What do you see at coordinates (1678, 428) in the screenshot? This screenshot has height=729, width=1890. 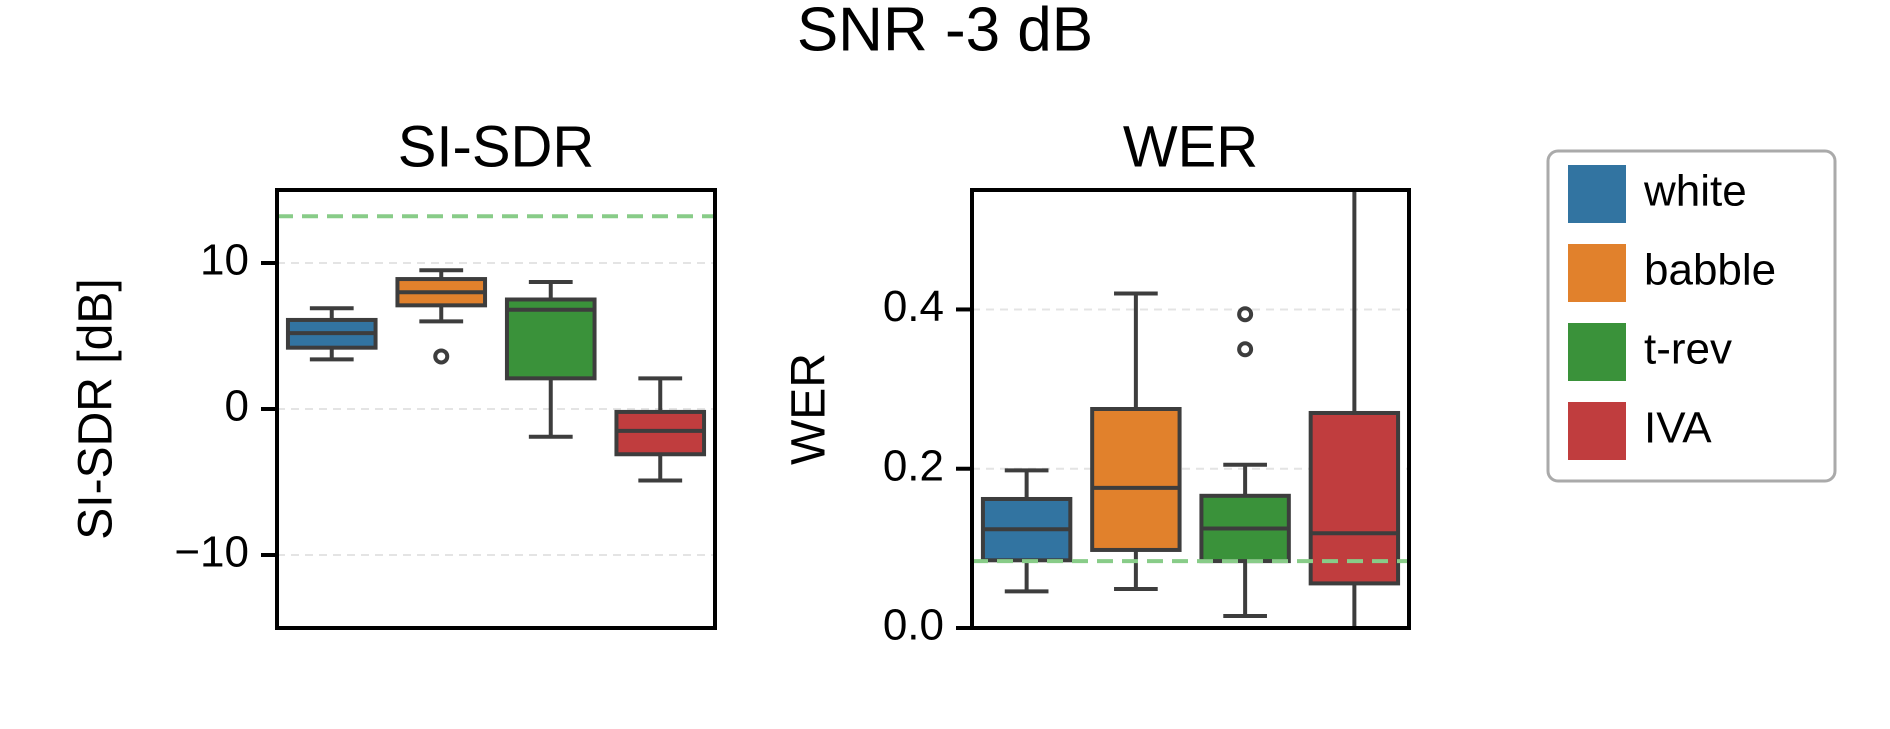 I see `legend-label: IVA` at bounding box center [1678, 428].